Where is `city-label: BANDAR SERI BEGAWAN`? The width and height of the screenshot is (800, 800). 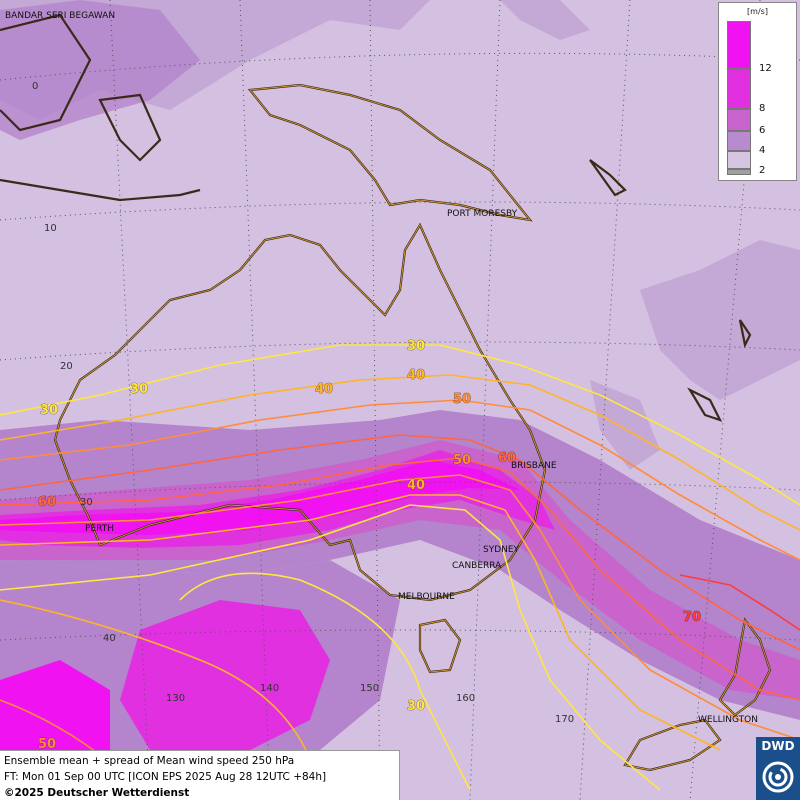
city-label: BANDAR SERI BEGAWAN is located at coordinates (60, 16).